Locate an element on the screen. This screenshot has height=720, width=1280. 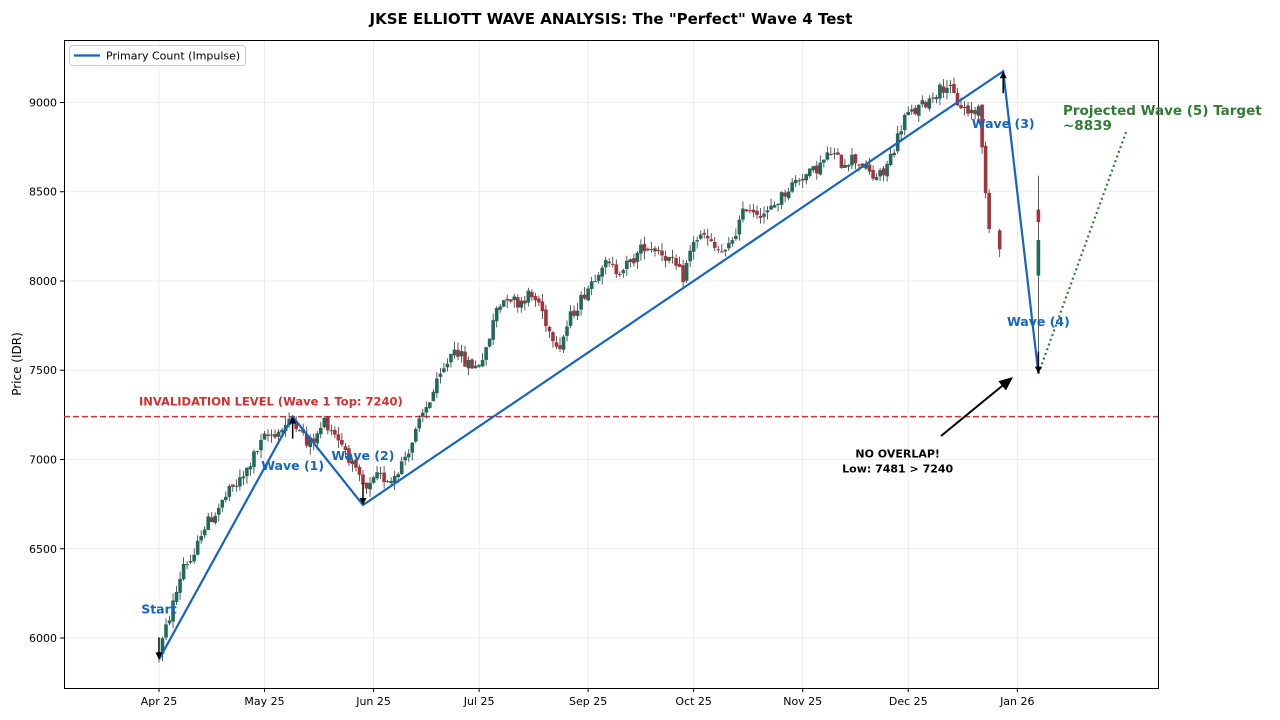
y-tick-label: 8500 is located at coordinates (43, 192).